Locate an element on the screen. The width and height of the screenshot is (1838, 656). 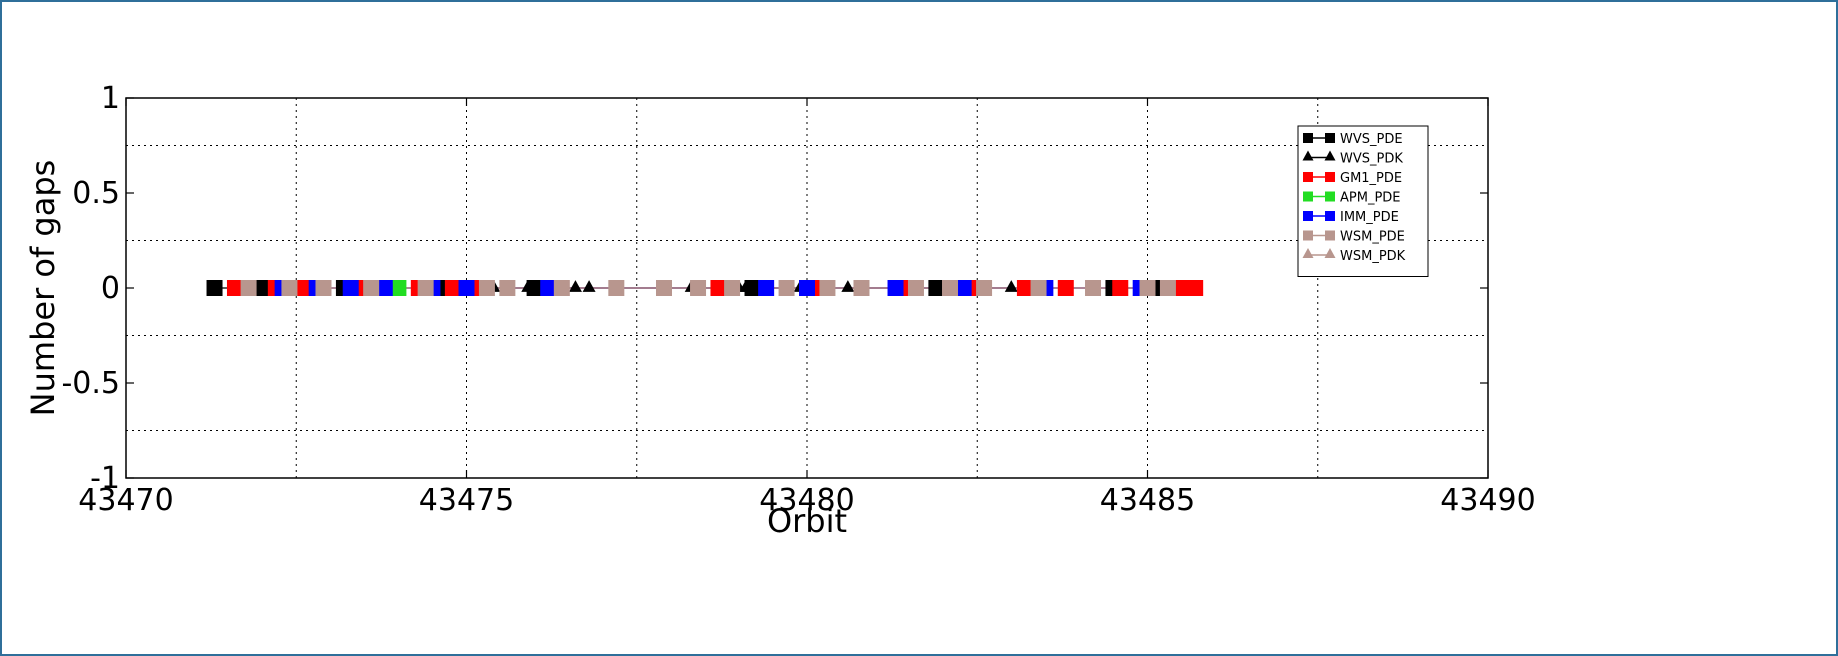
legend-entry-label: WVS_PDK is located at coordinates (1371, 159).